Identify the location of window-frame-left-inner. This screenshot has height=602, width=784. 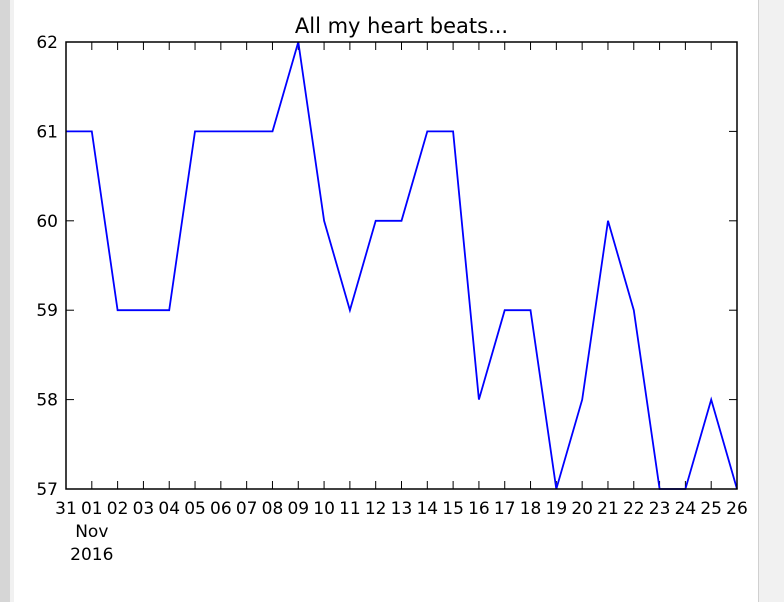
(12, 301).